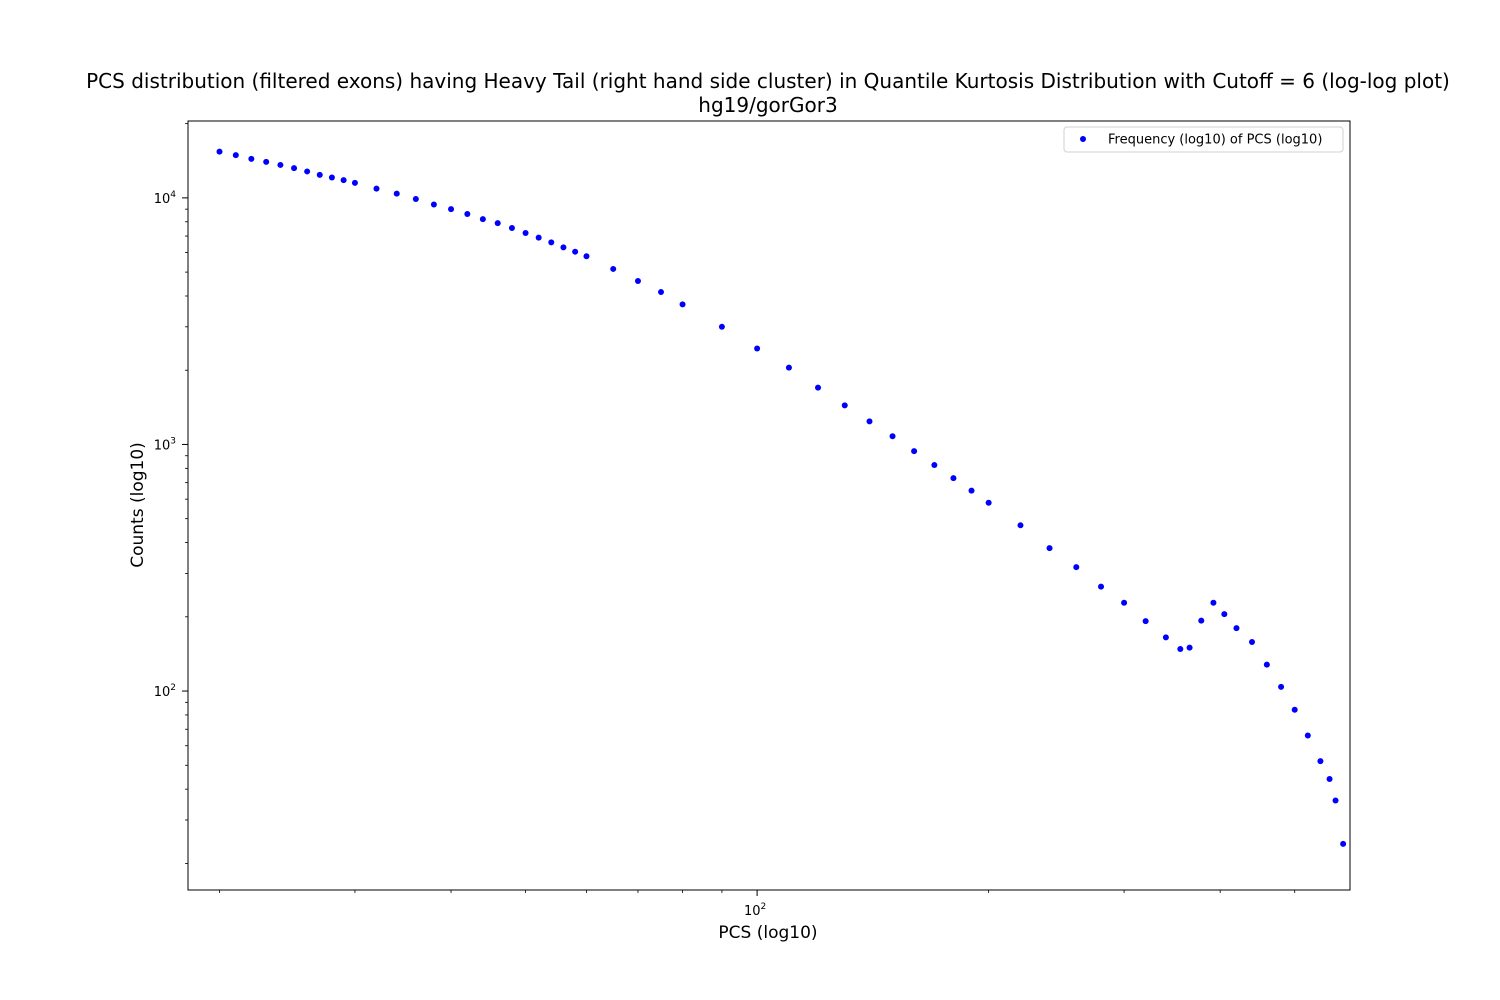 This screenshot has height=1000, width=1500. What do you see at coordinates (755, 910) in the screenshot?
I see `x-tick-label: 102` at bounding box center [755, 910].